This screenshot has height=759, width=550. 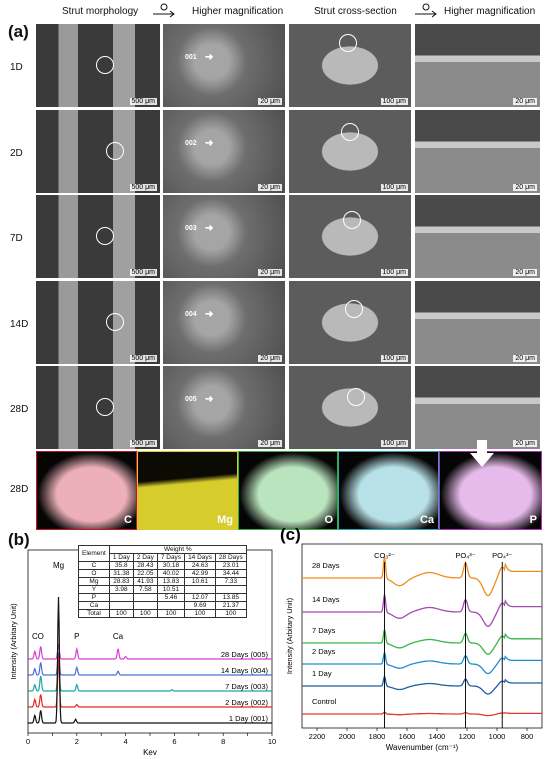 What do you see at coordinates (223, 741) in the screenshot?
I see `x-tick-label: 8` at bounding box center [223, 741].